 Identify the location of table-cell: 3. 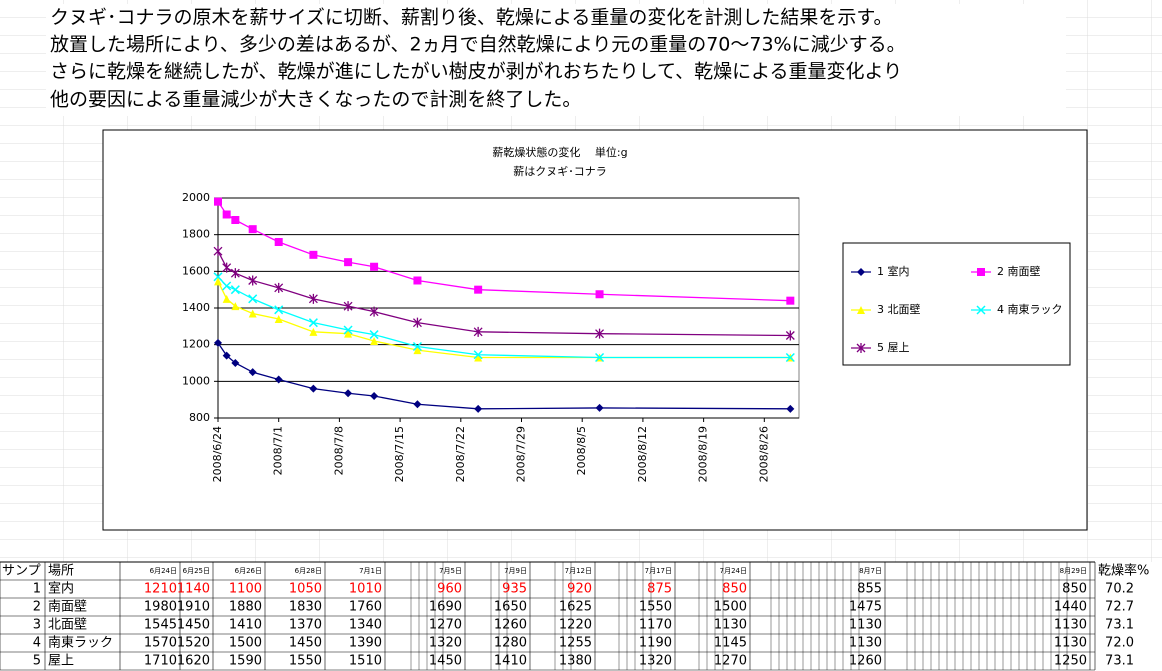
(37, 625).